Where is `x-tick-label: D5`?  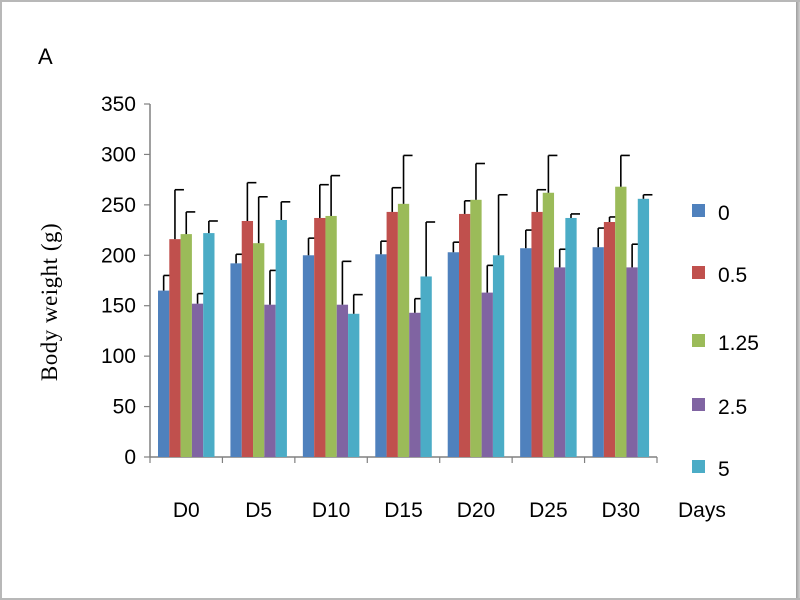
x-tick-label: D5 is located at coordinates (258, 510).